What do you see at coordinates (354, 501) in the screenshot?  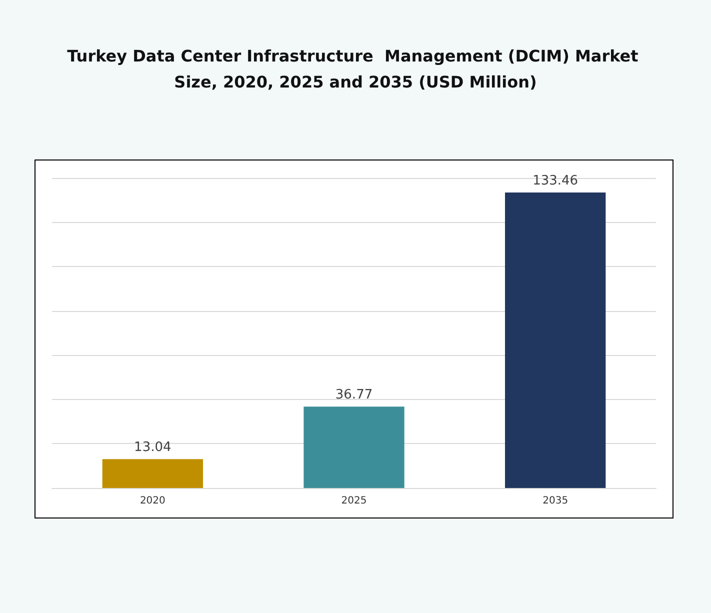 I see `x-tick-label: 2025` at bounding box center [354, 501].